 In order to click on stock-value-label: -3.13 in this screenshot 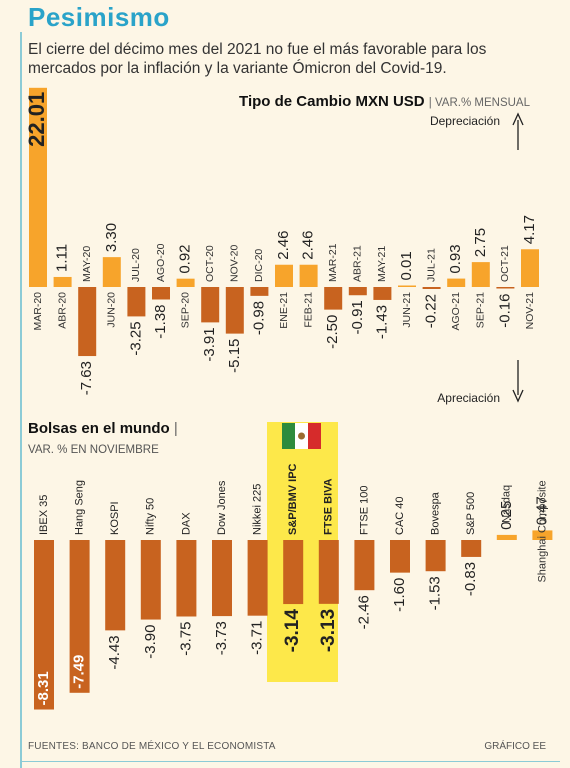, I will do `click(328, 630)`.